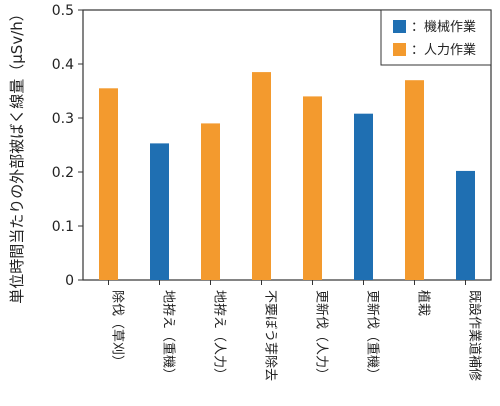  Describe the element at coordinates (63, 227) in the screenshot. I see `y-tick-label: 0.1` at that location.